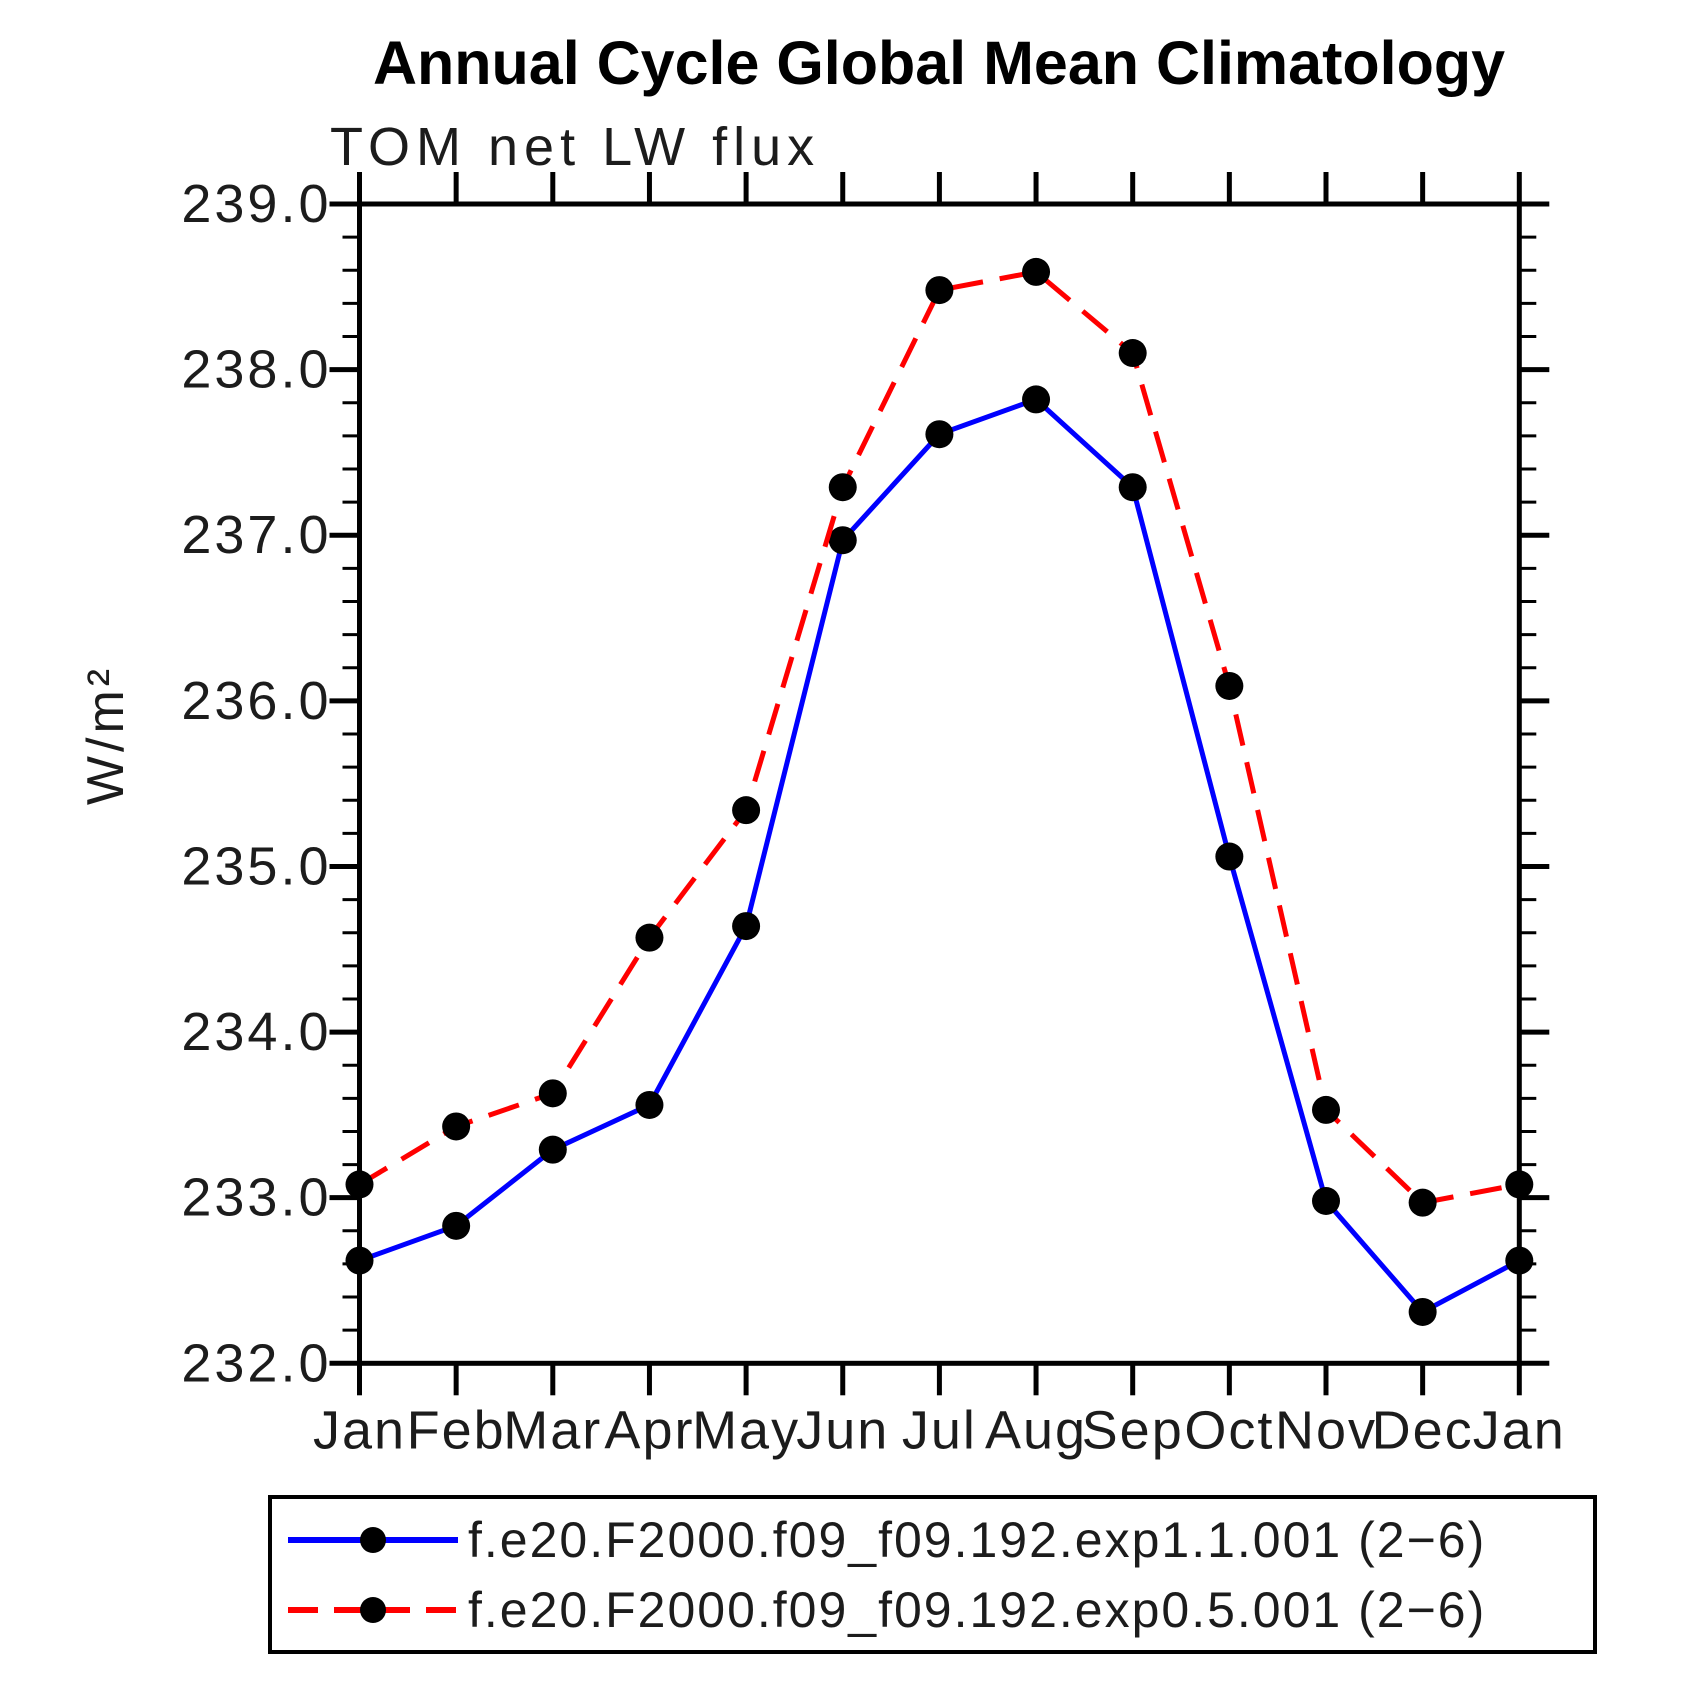 This screenshot has height=1691, width=1691. I want to click on x-tick-label: Dec, so click(1423, 1430).